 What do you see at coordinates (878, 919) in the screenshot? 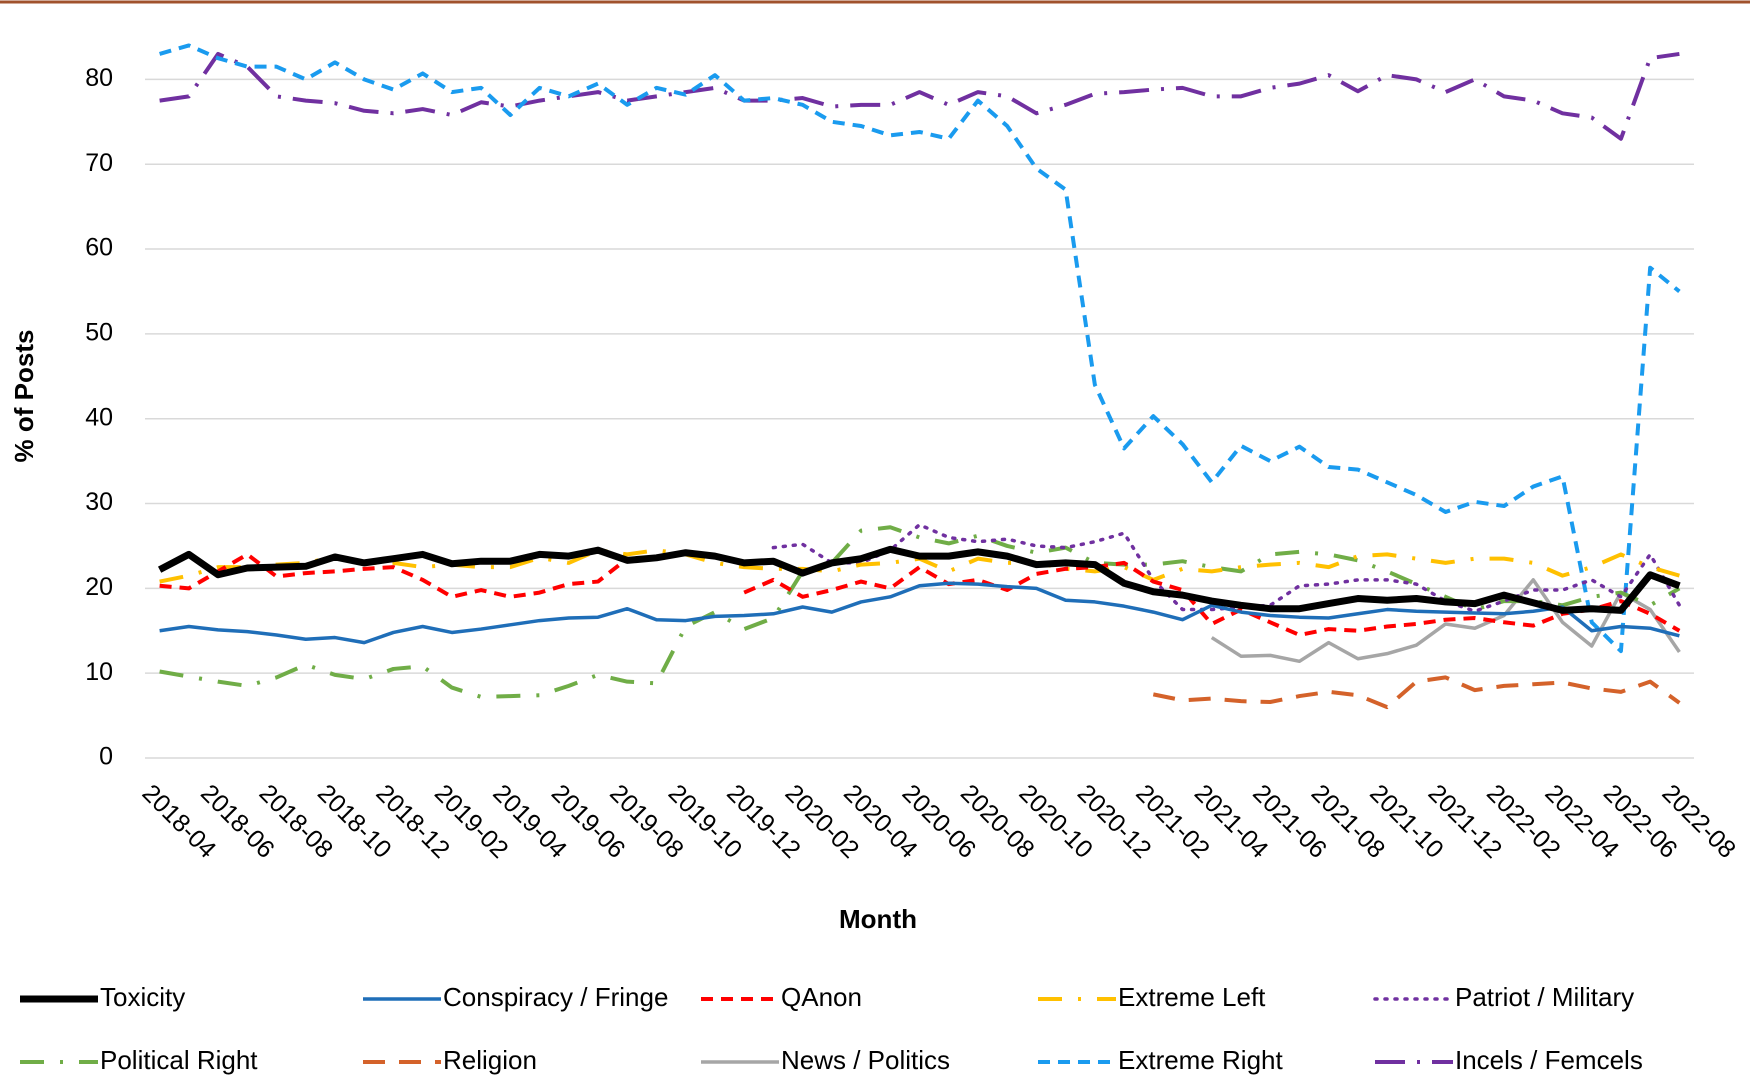
I see `x-axis-title: Month` at bounding box center [878, 919].